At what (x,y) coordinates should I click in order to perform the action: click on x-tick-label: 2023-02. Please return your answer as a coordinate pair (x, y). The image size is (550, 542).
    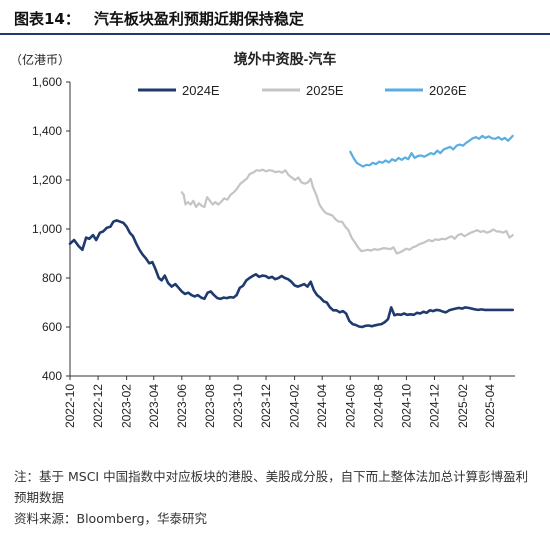
    Looking at the image, I should click on (127, 406).